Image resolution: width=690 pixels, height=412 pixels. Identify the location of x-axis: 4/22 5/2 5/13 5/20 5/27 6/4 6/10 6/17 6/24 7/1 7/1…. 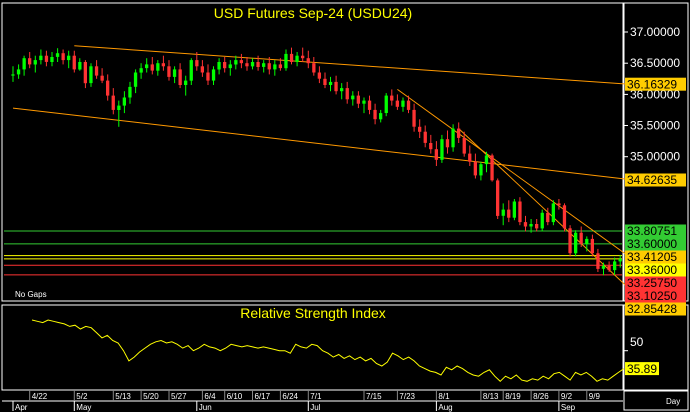
(312, 401).